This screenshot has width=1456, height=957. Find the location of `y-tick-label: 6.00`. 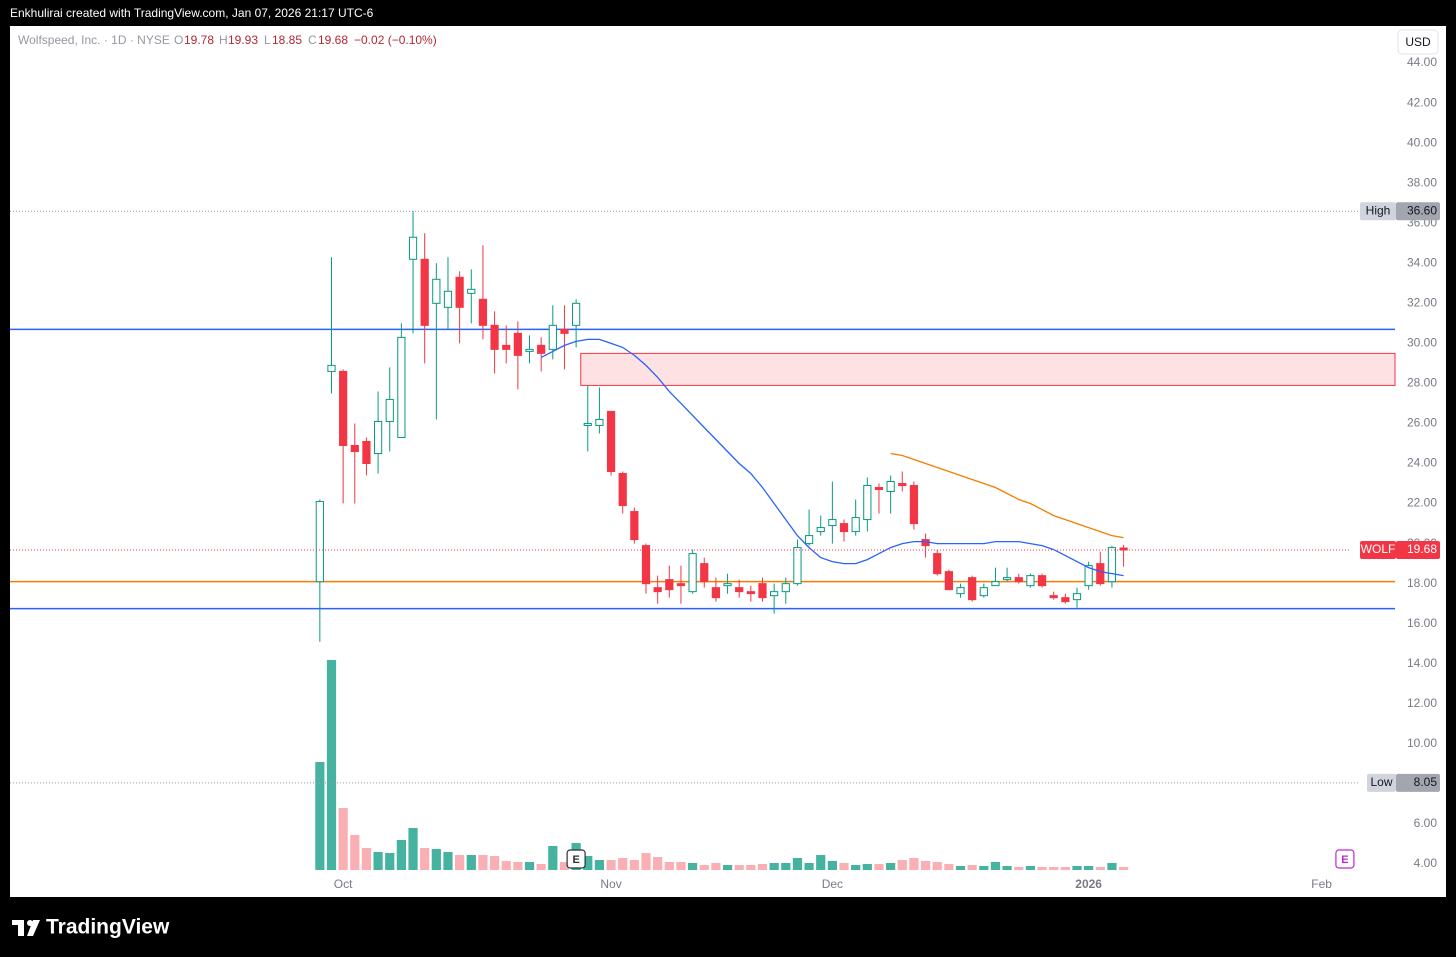

y-tick-label: 6.00 is located at coordinates (1426, 823).